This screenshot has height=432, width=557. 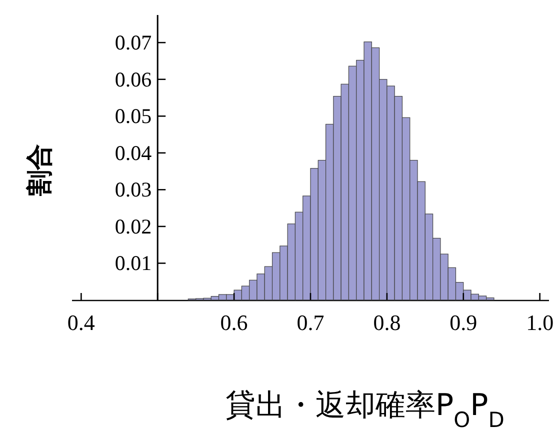 I want to click on y-axis-title: 割合, so click(x=40, y=170).